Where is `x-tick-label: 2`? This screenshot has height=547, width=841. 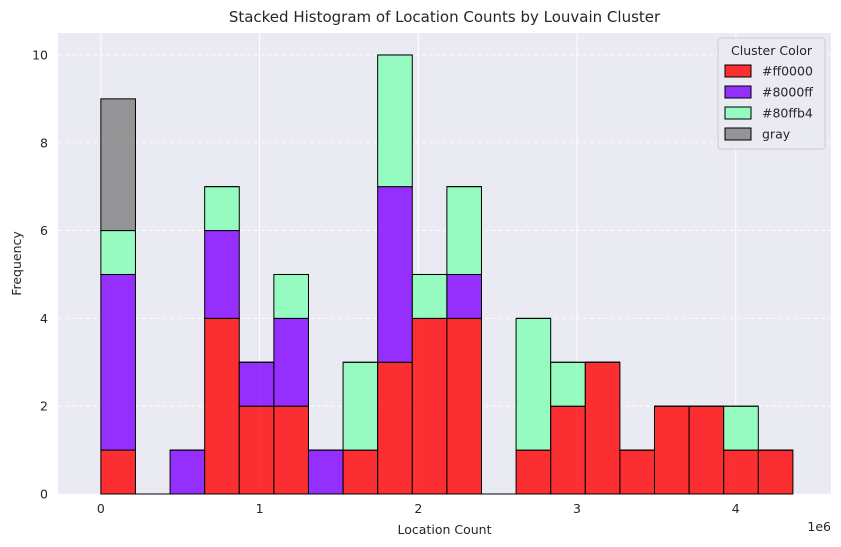
x-tick-label: 2 is located at coordinates (418, 508).